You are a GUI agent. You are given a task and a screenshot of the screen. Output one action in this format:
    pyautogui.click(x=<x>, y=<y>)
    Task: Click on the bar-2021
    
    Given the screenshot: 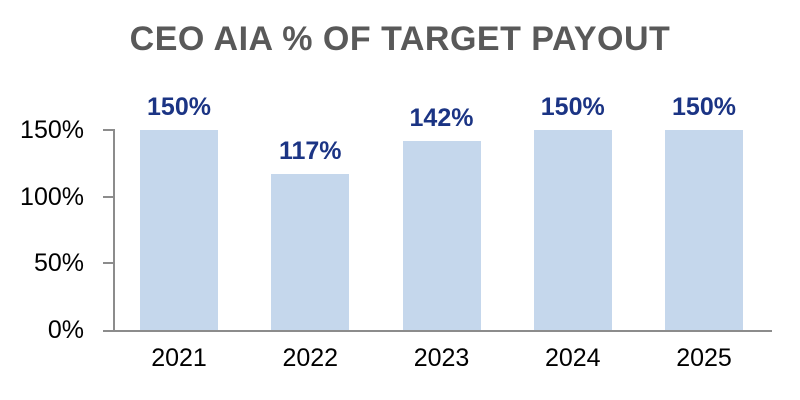 What is the action you would take?
    pyautogui.click(x=179, y=230)
    